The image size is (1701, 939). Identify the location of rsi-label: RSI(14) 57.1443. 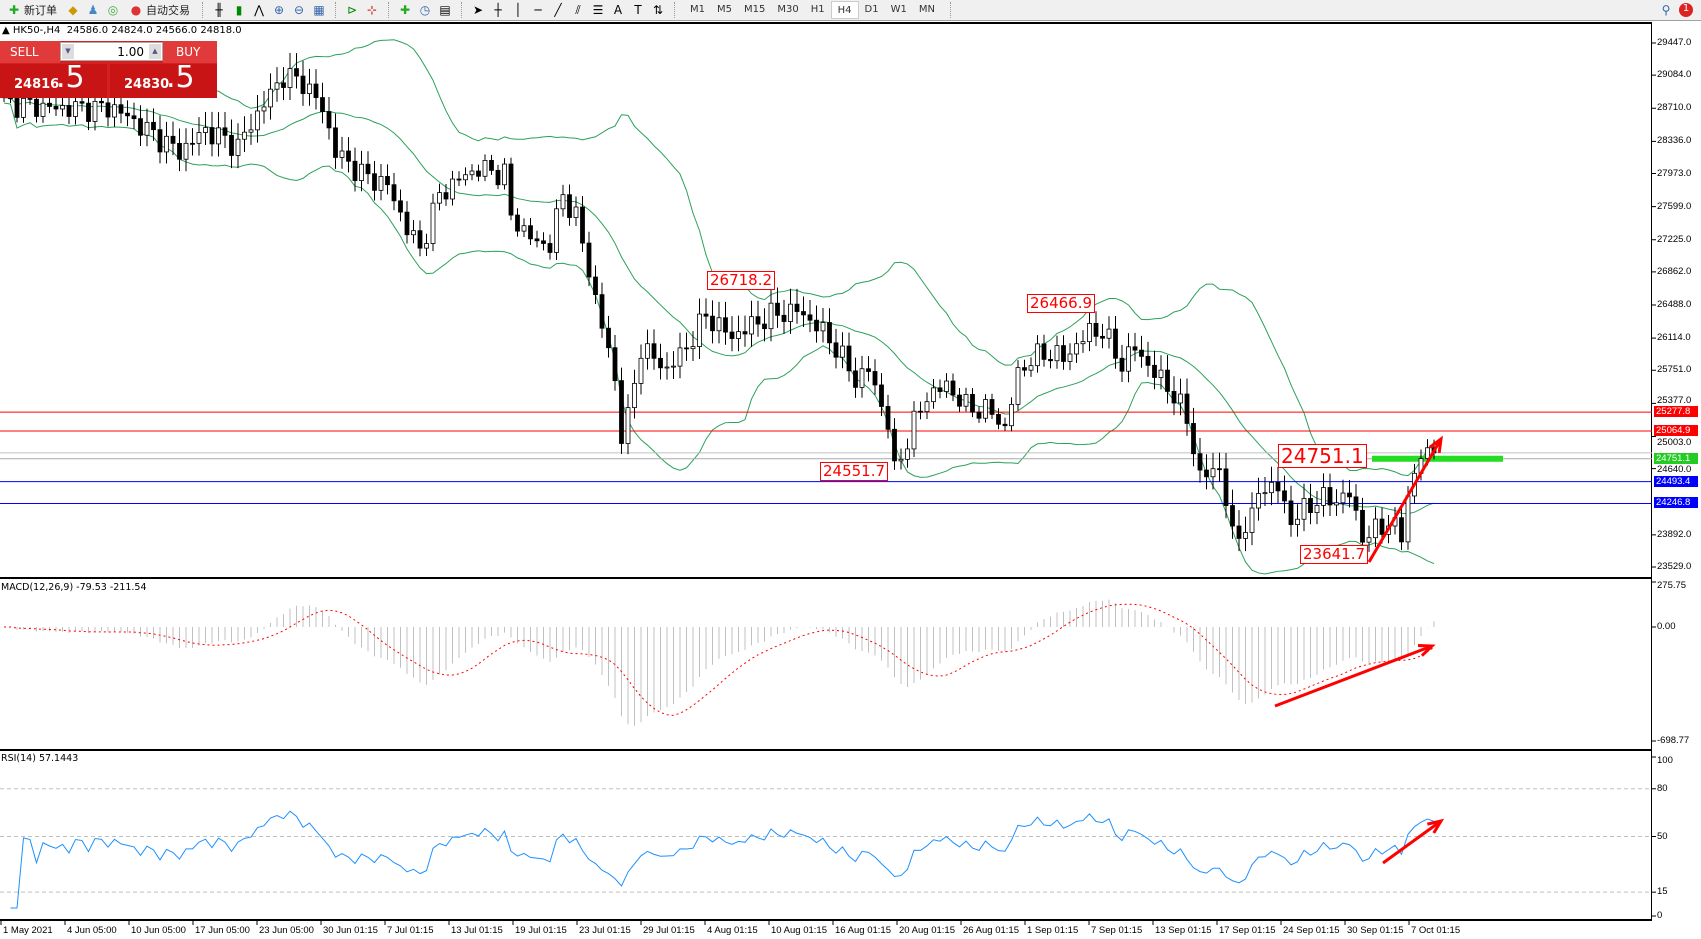
(40, 758).